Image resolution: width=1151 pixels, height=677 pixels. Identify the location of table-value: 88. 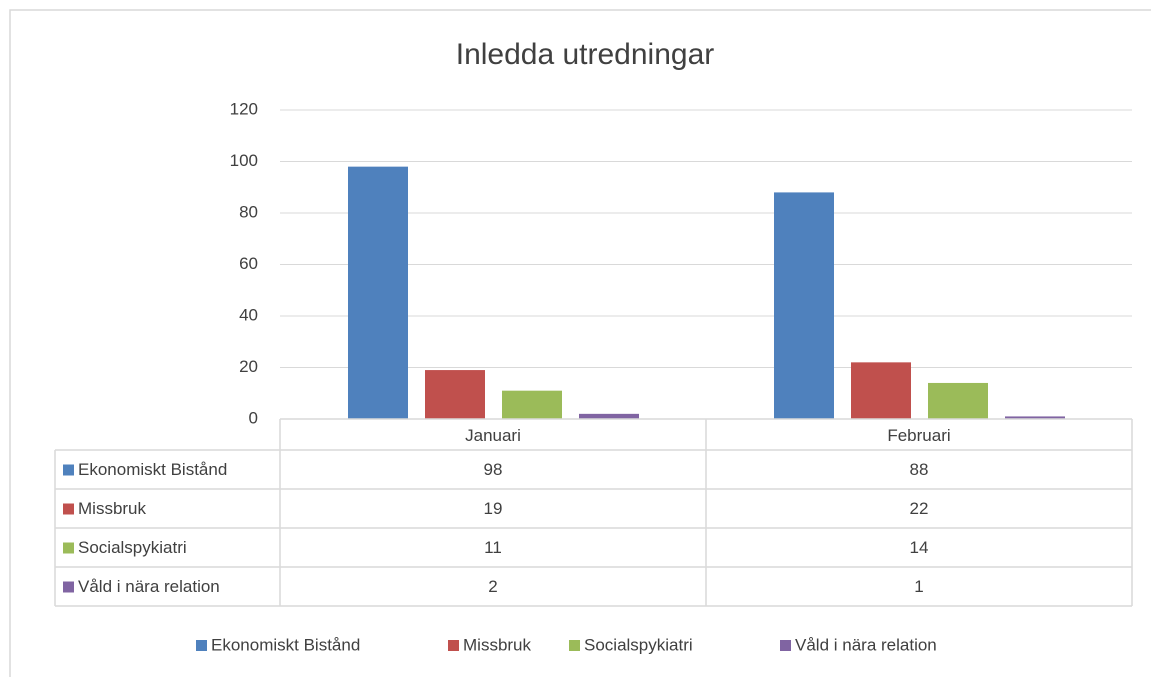
(919, 469).